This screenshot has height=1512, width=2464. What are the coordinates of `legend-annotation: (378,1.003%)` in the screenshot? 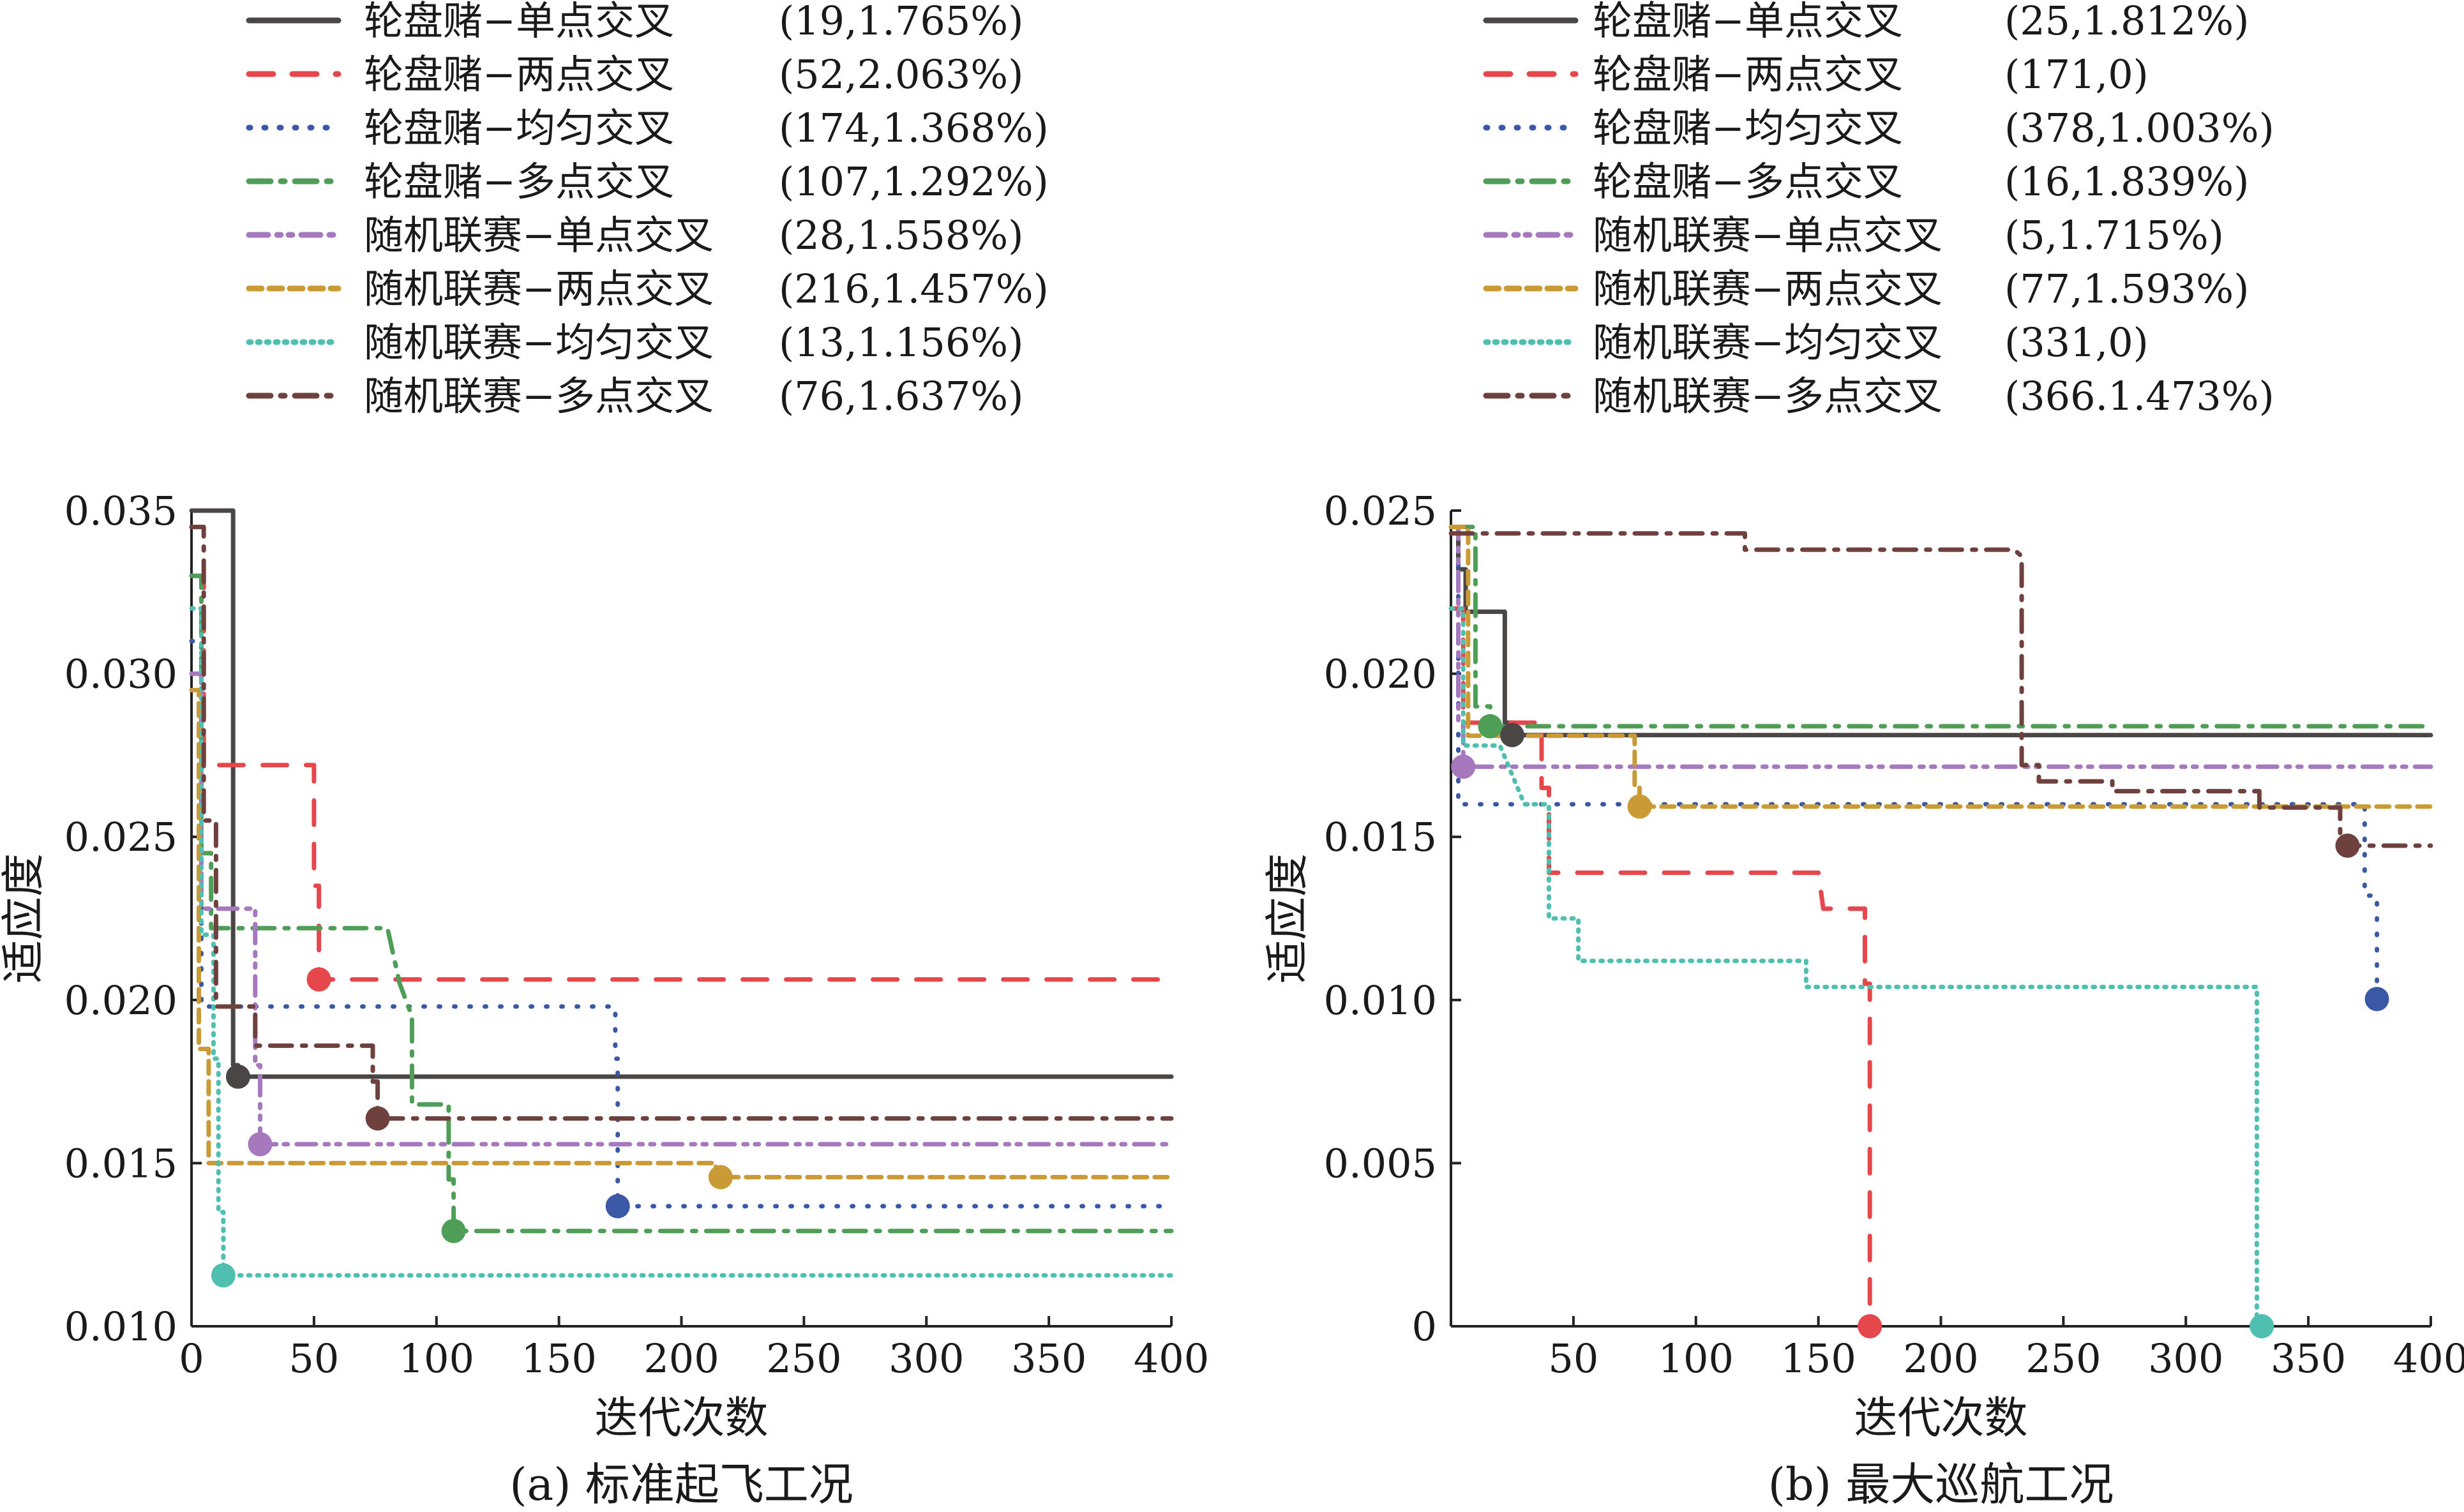 It's located at (2139, 128).